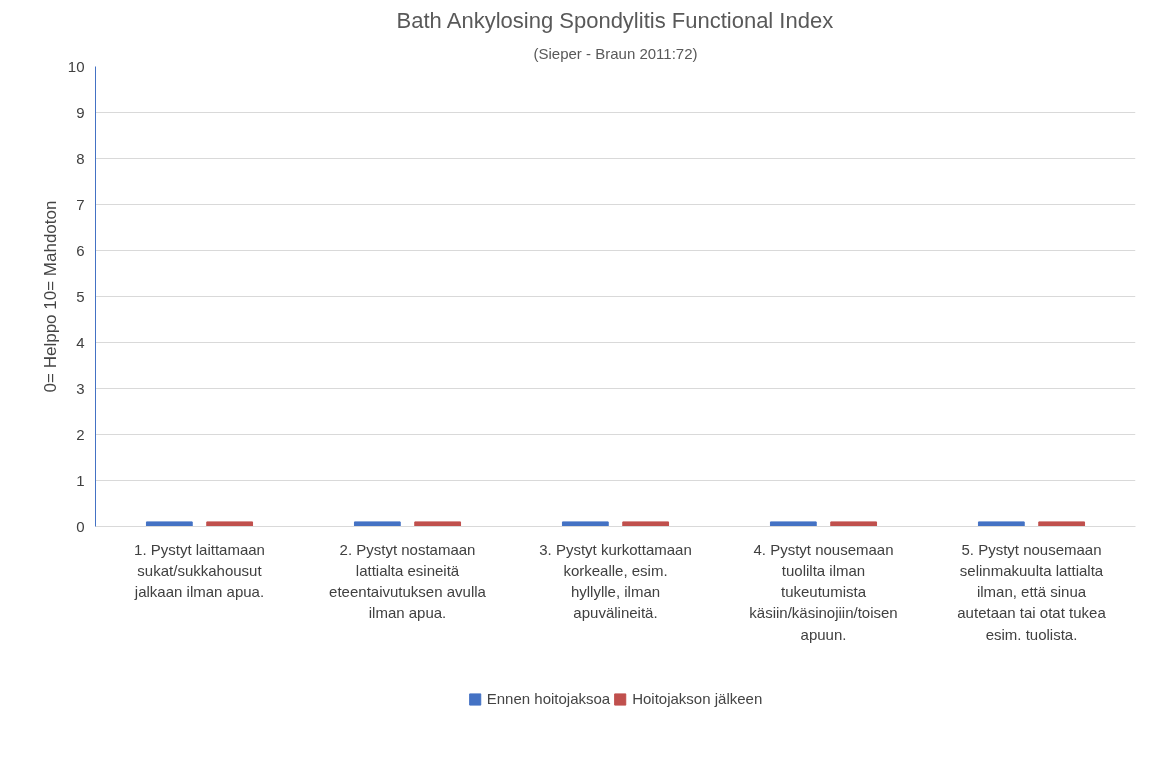 Image resolution: width=1159 pixels, height=784 pixels. What do you see at coordinates (80, 296) in the screenshot?
I see `y-tick-label: 5` at bounding box center [80, 296].